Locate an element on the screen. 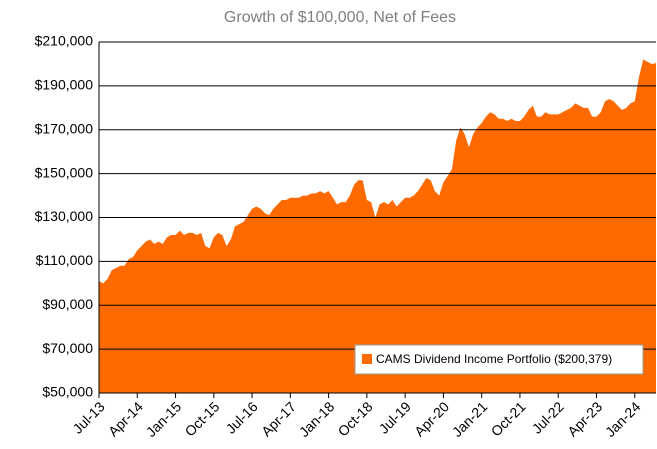 The width and height of the screenshot is (657, 449). x-tick-label: Apr-17 is located at coordinates (278, 418).